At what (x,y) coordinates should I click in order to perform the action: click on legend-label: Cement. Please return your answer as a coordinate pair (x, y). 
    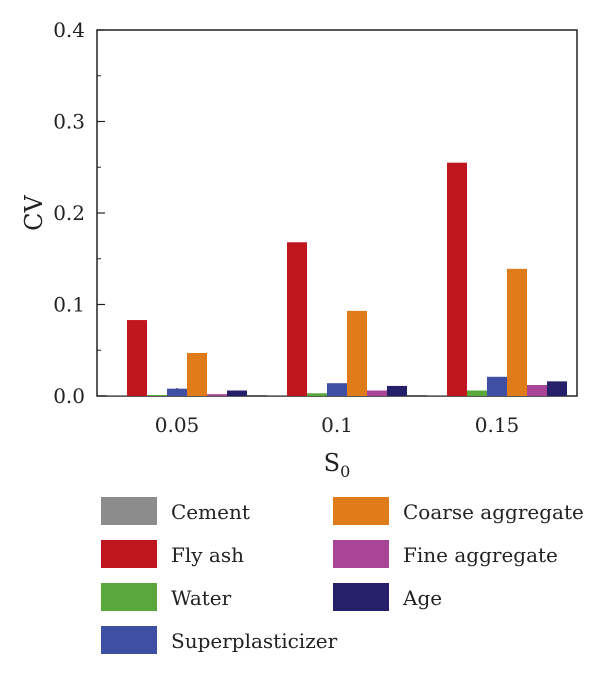
    Looking at the image, I should click on (210, 512).